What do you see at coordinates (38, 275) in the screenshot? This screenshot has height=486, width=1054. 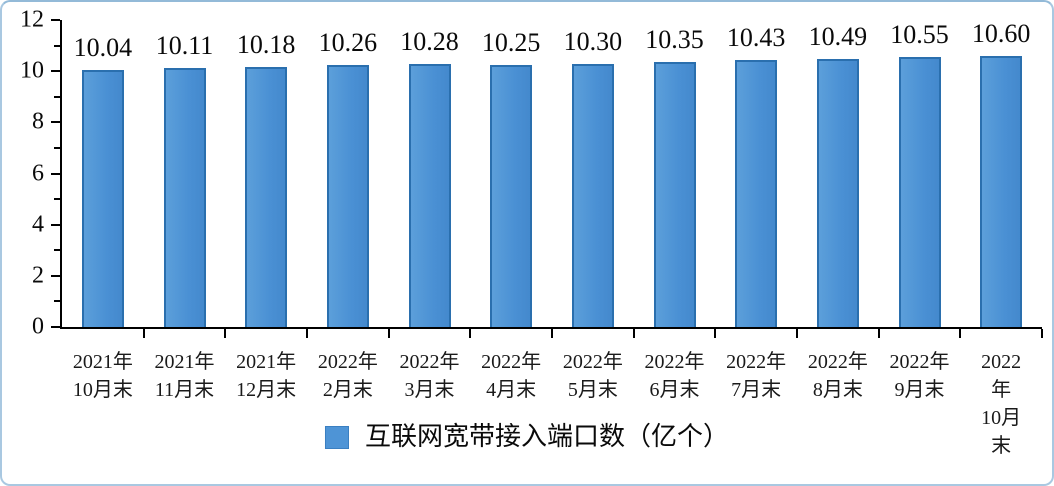 I see `y-axis-label: 2` at bounding box center [38, 275].